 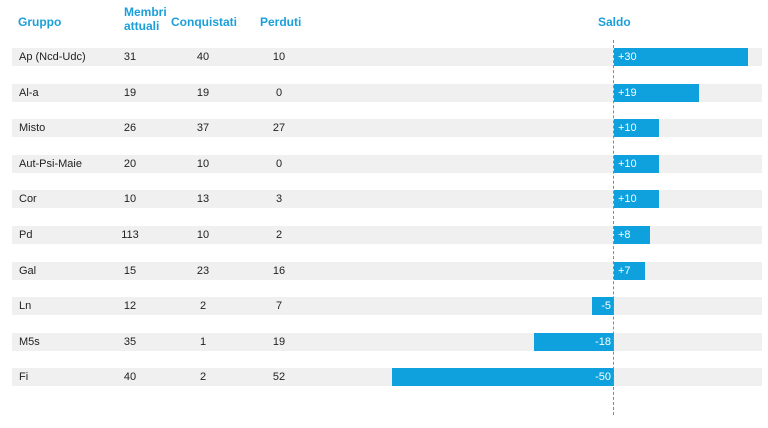 What do you see at coordinates (130, 164) in the screenshot?
I see `cell-membri: 20` at bounding box center [130, 164].